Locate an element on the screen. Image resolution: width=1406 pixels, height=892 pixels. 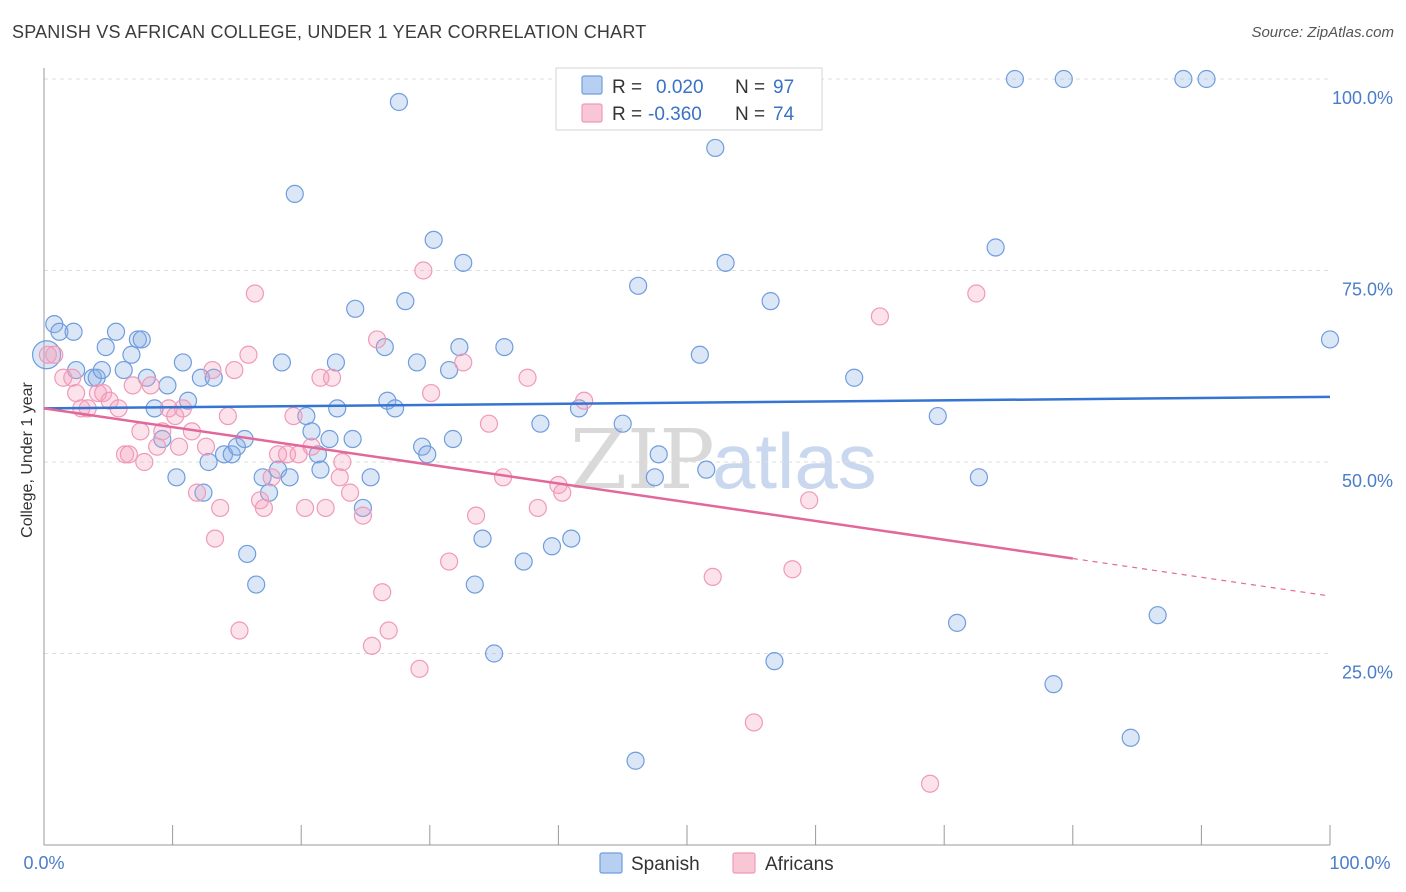
legend-r-value-africans: -0.360 is located at coordinates (675, 114).